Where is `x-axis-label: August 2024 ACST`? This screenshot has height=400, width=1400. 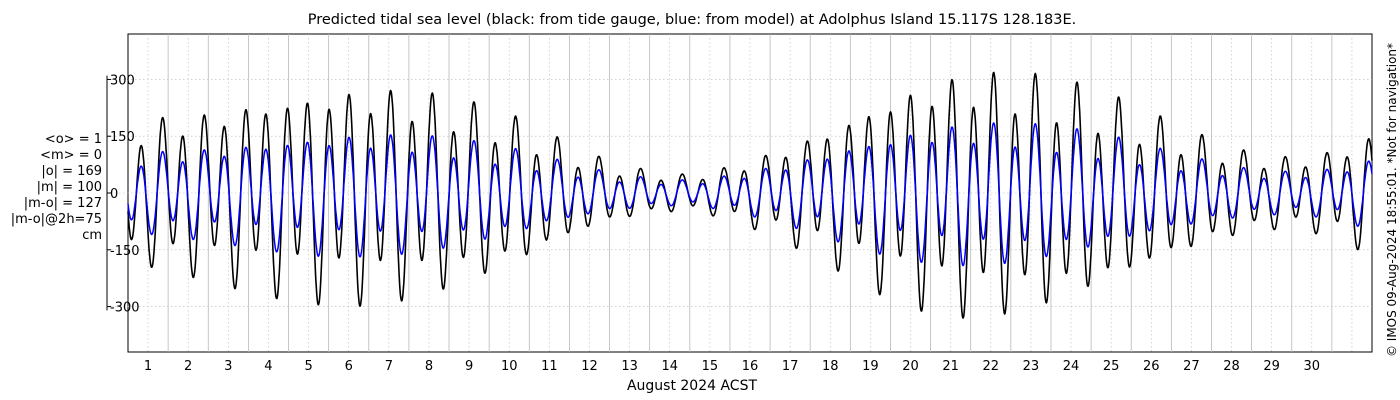 x-axis-label: August 2024 ACST is located at coordinates (692, 386).